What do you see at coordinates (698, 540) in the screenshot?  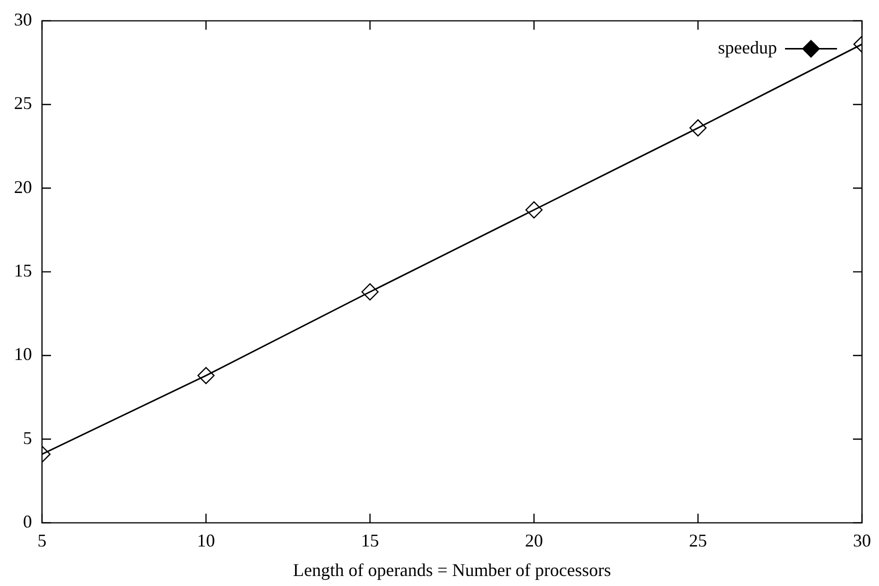 I see `x-tick-label: 25` at bounding box center [698, 540].